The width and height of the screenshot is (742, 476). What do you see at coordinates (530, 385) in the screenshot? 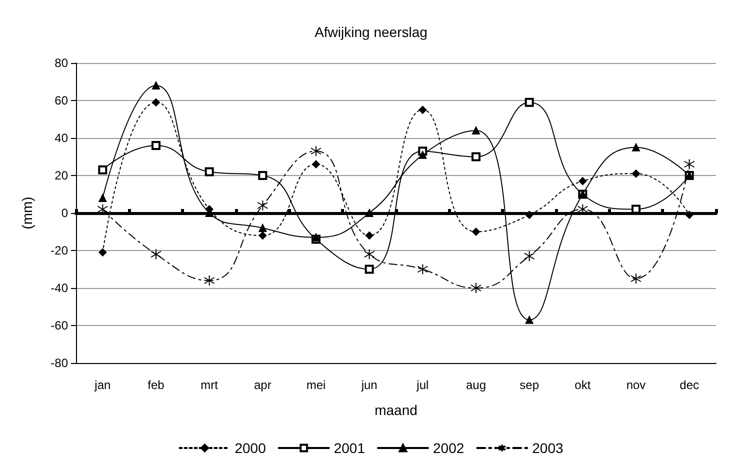
I see `x-tick-label: sep` at bounding box center [530, 385].